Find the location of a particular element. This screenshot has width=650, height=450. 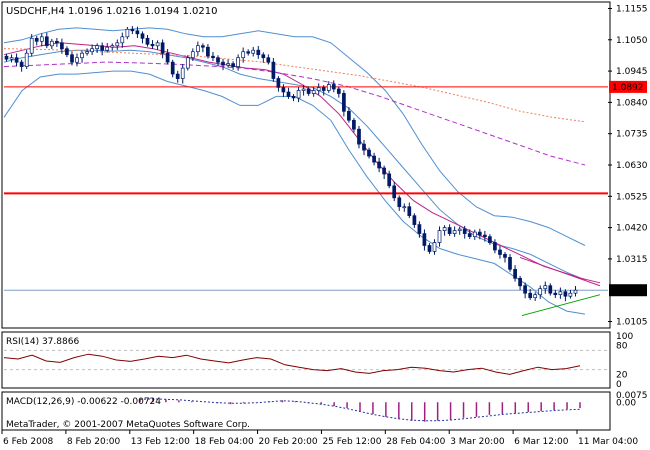

trendline-upper is located at coordinates (560, 271).